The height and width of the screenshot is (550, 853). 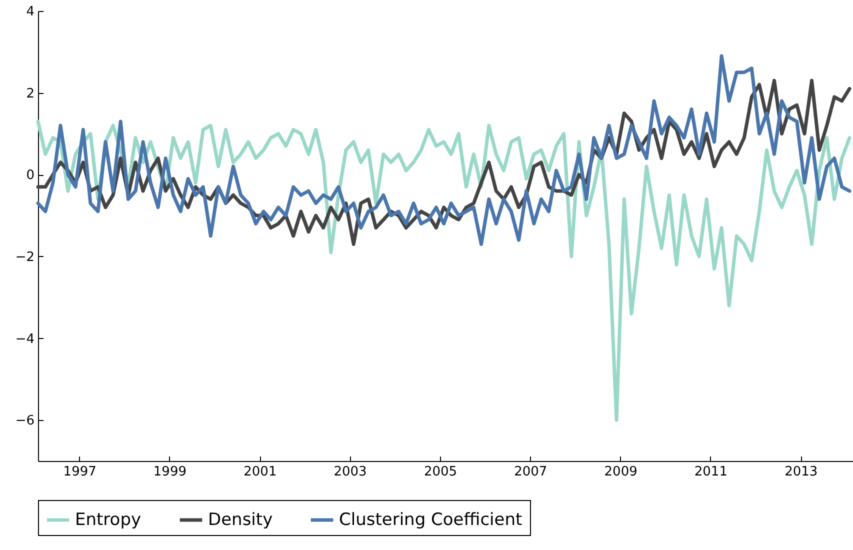 I want to click on y-tick-label: 2, so click(x=30, y=94).